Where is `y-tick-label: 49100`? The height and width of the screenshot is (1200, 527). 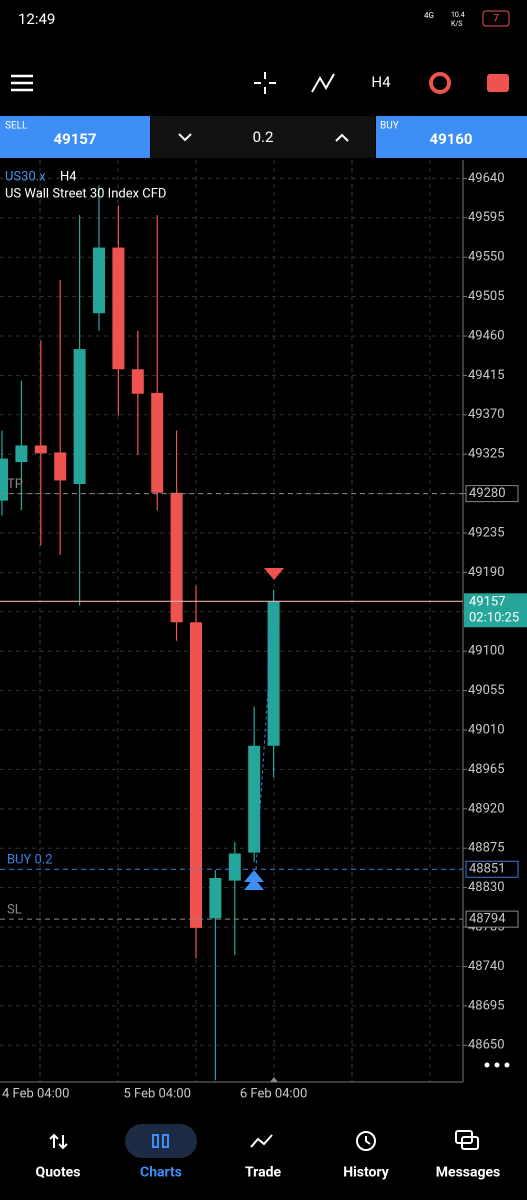 y-tick-label: 49100 is located at coordinates (486, 651).